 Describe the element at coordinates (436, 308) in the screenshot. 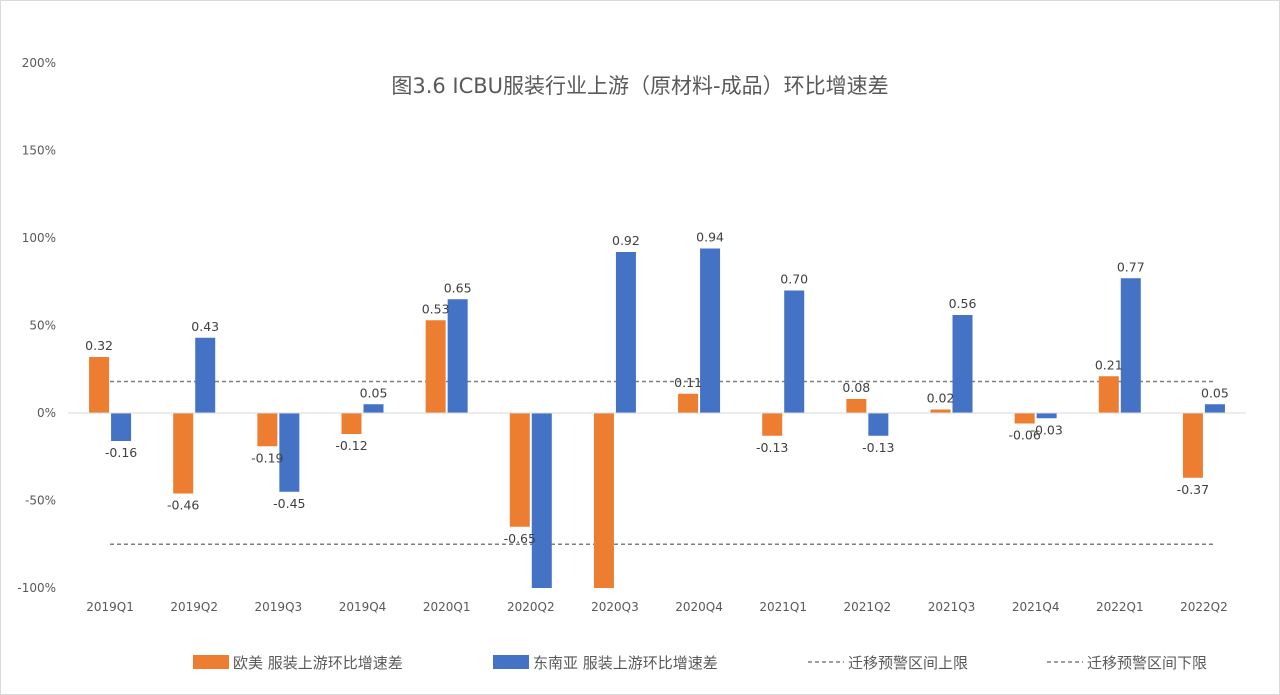

I see `data-label: 0.53` at that location.